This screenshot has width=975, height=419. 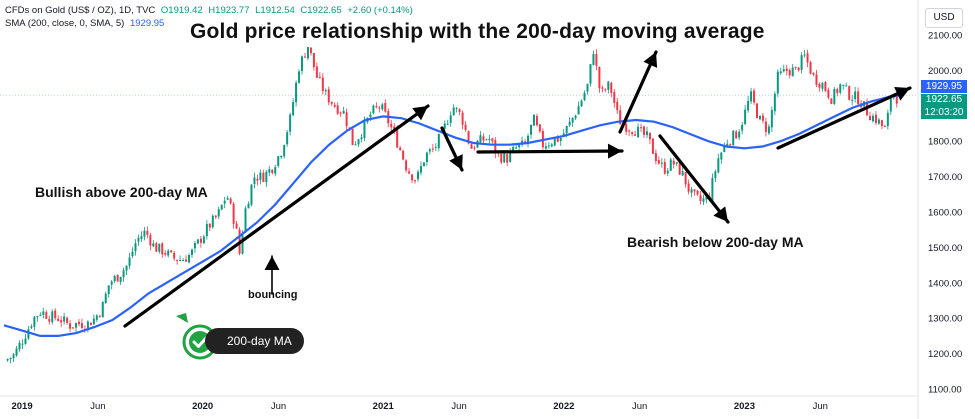 What do you see at coordinates (202, 406) in the screenshot?
I see `x-tick-label: 2020` at bounding box center [202, 406].